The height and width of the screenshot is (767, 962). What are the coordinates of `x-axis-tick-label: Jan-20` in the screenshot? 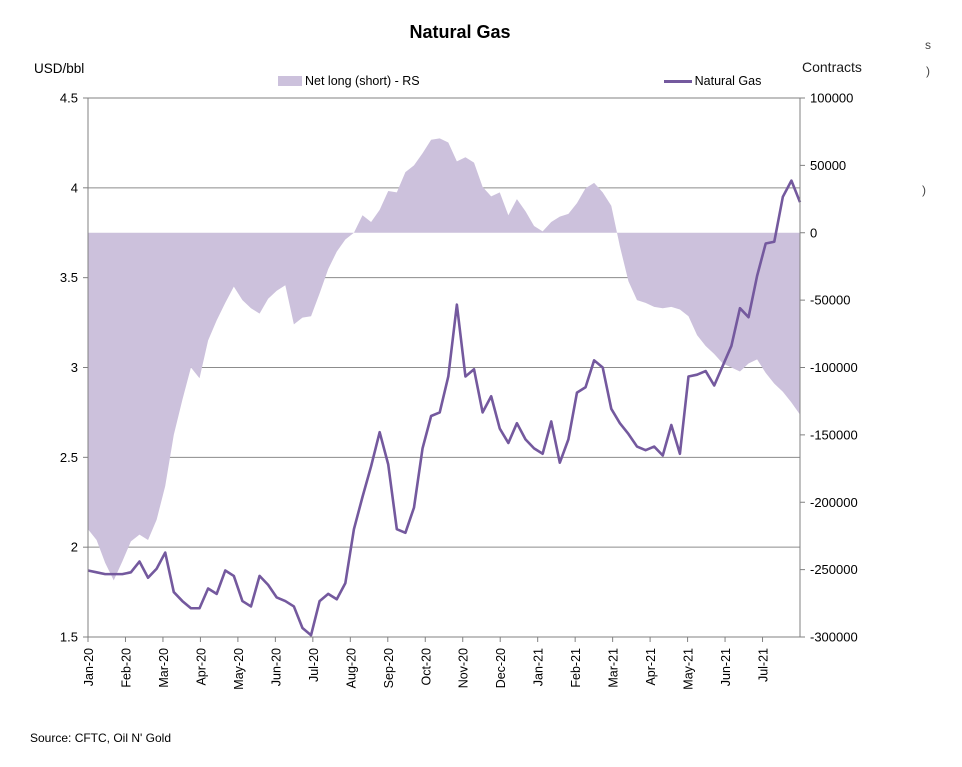 It's located at (89, 667).